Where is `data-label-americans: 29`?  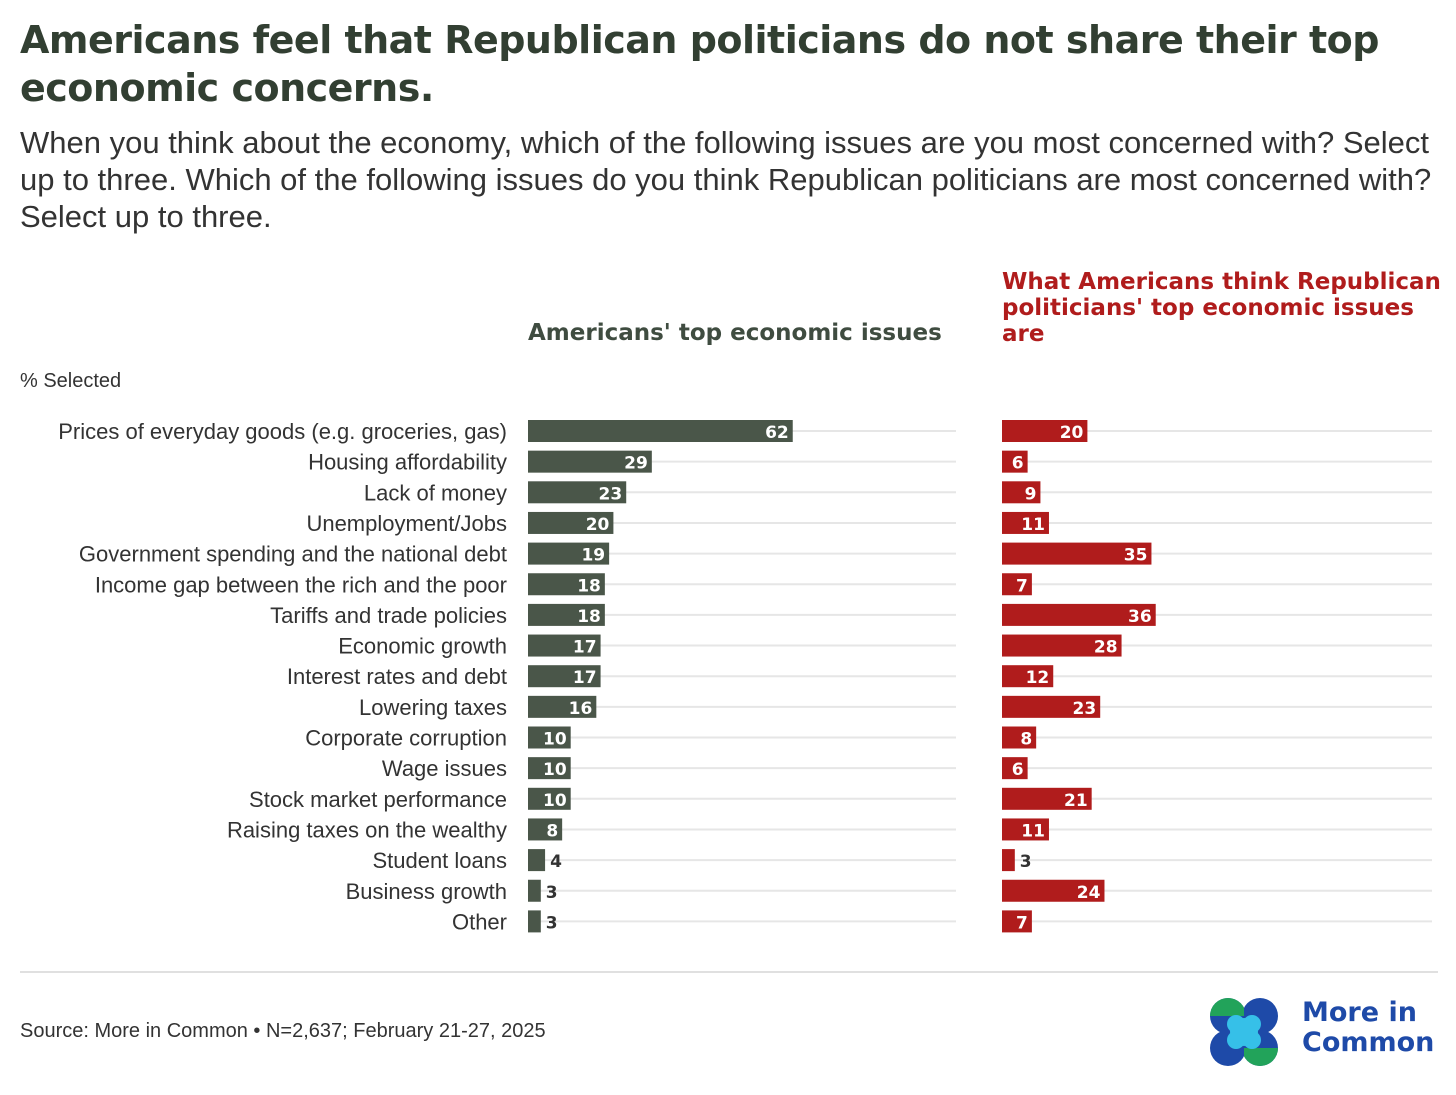
data-label-americans: 29 is located at coordinates (636, 464).